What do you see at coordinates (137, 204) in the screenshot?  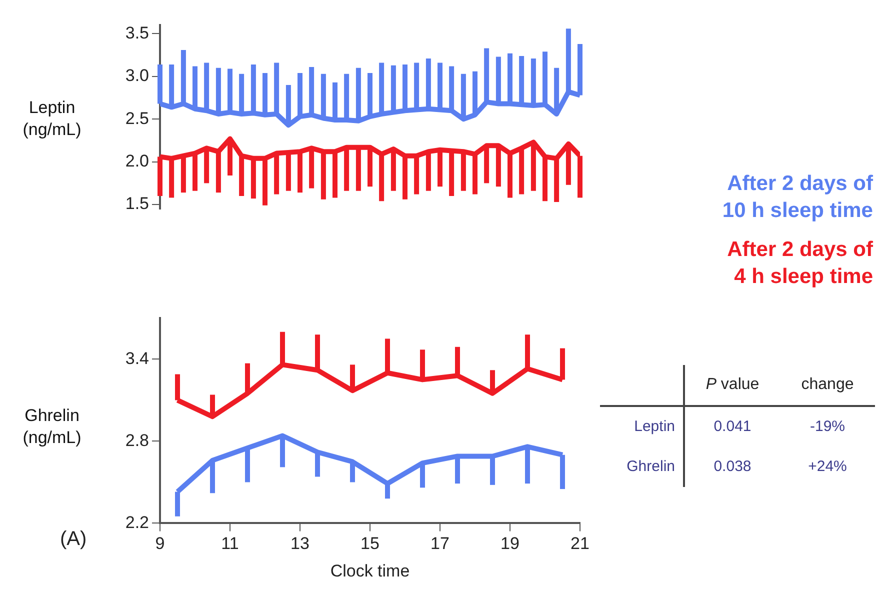 I see `y-tick-label: 1.5` at bounding box center [137, 204].